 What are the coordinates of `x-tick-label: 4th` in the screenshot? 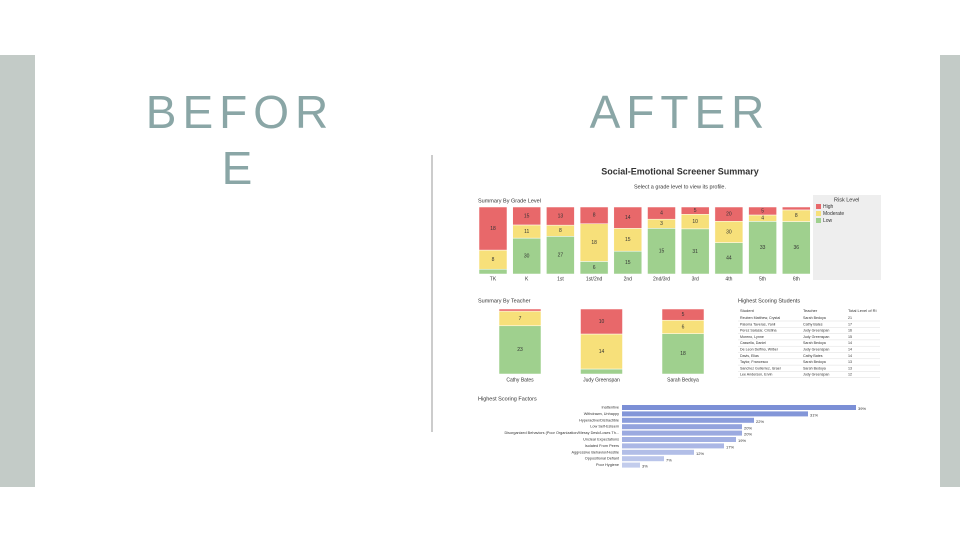 It's located at (728, 279).